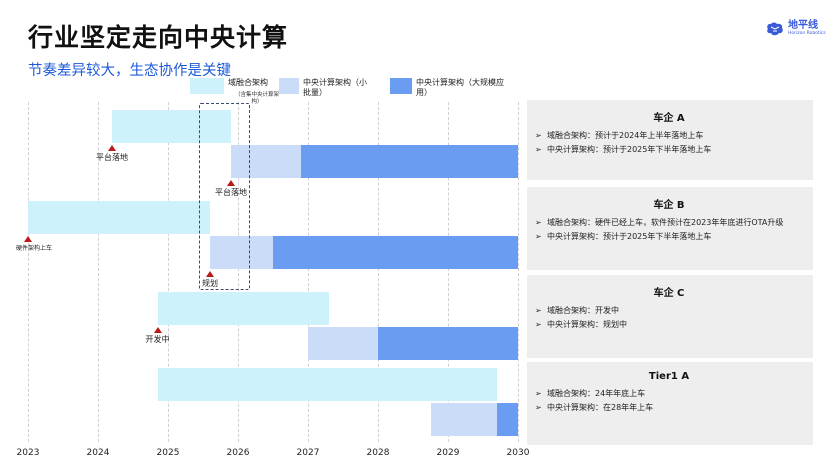 The width and height of the screenshot is (840, 472). Describe the element at coordinates (669, 376) in the screenshot. I see `panel-title: Tier1 A` at that location.